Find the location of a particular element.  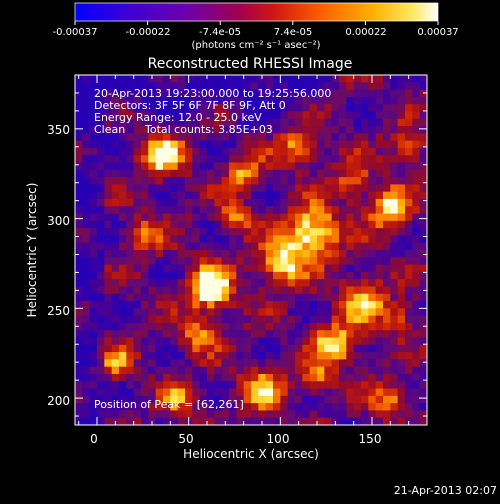

colorbar-tick-label: -7.4e-05 is located at coordinates (220, 32).